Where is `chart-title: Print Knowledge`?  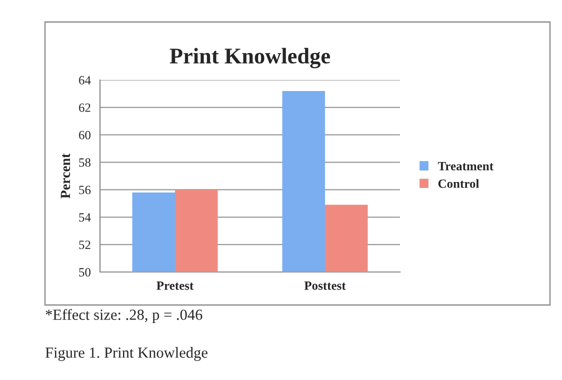 chart-title: Print Knowledge is located at coordinates (250, 58).